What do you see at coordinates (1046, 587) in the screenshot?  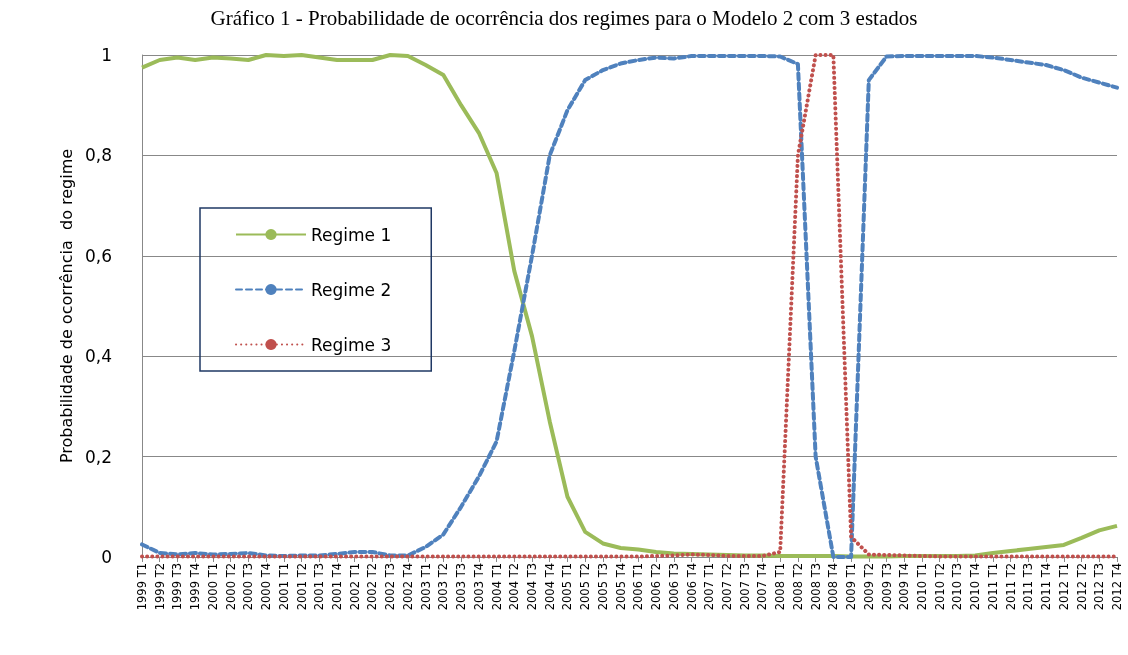 I see `x-tick-label: 2011 T4` at bounding box center [1046, 587].